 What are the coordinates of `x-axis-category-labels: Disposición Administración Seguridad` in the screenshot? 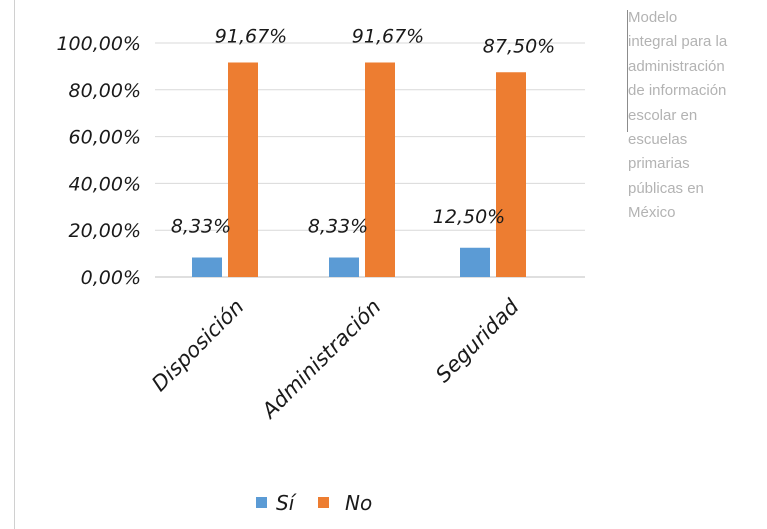 It's located at (335, 359).